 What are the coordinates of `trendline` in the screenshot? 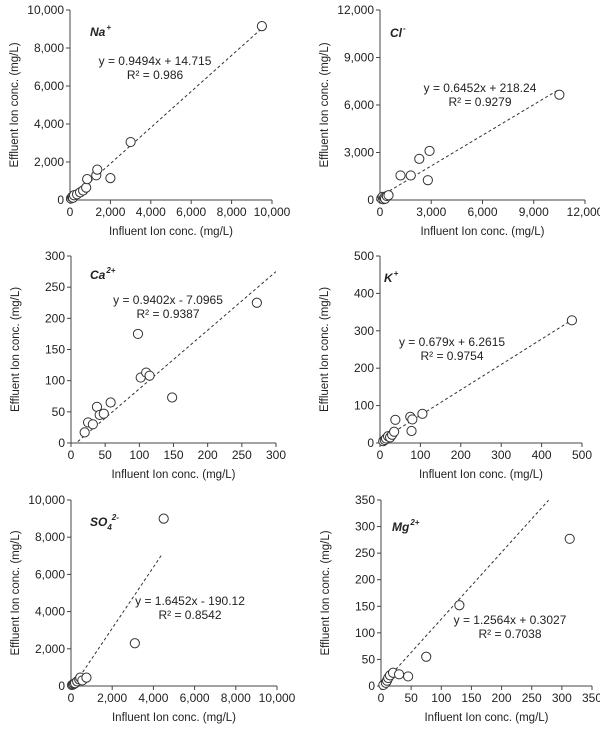 It's located at (118, 620).